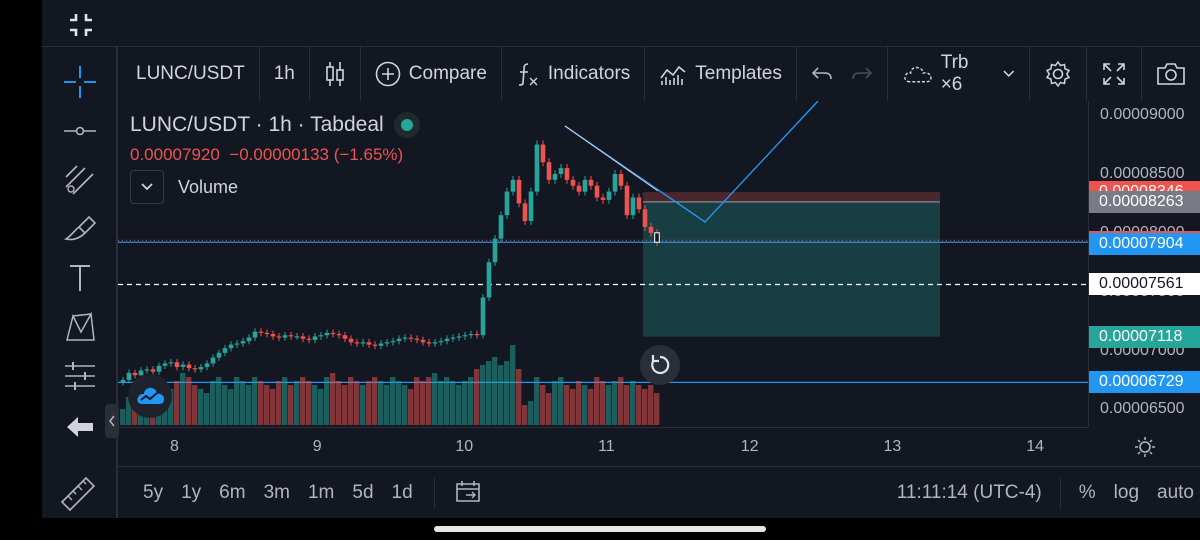 The height and width of the screenshot is (540, 1200). What do you see at coordinates (150, 396) in the screenshot?
I see `tradingview-logo` at bounding box center [150, 396].